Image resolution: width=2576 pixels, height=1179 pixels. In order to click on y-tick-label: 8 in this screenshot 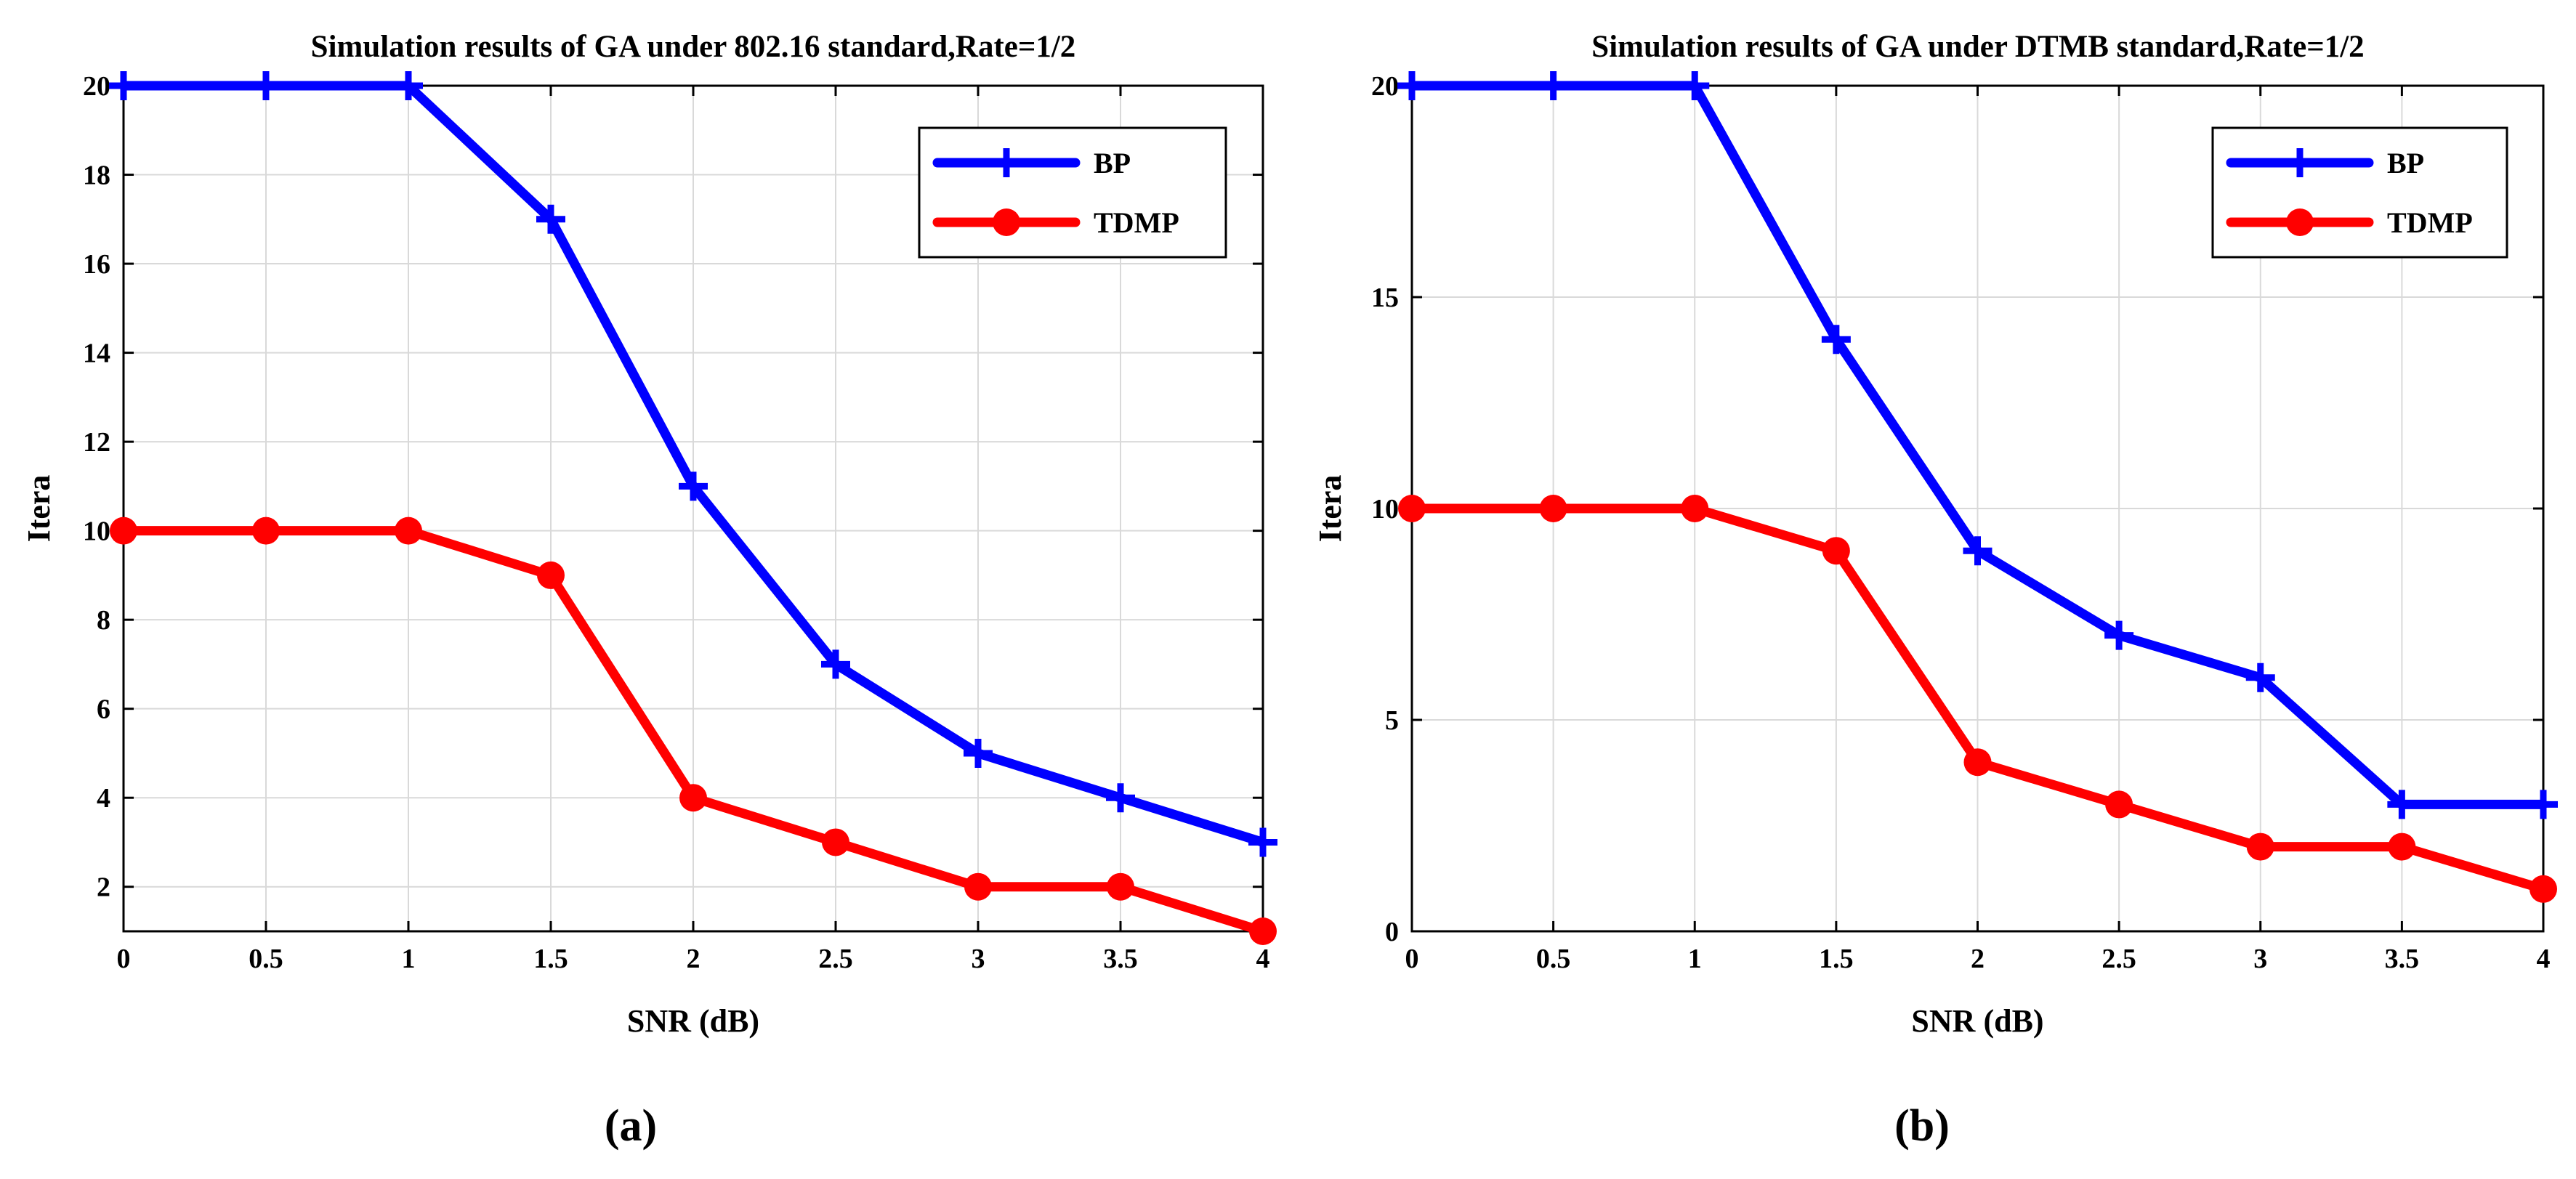, I will do `click(104, 620)`.